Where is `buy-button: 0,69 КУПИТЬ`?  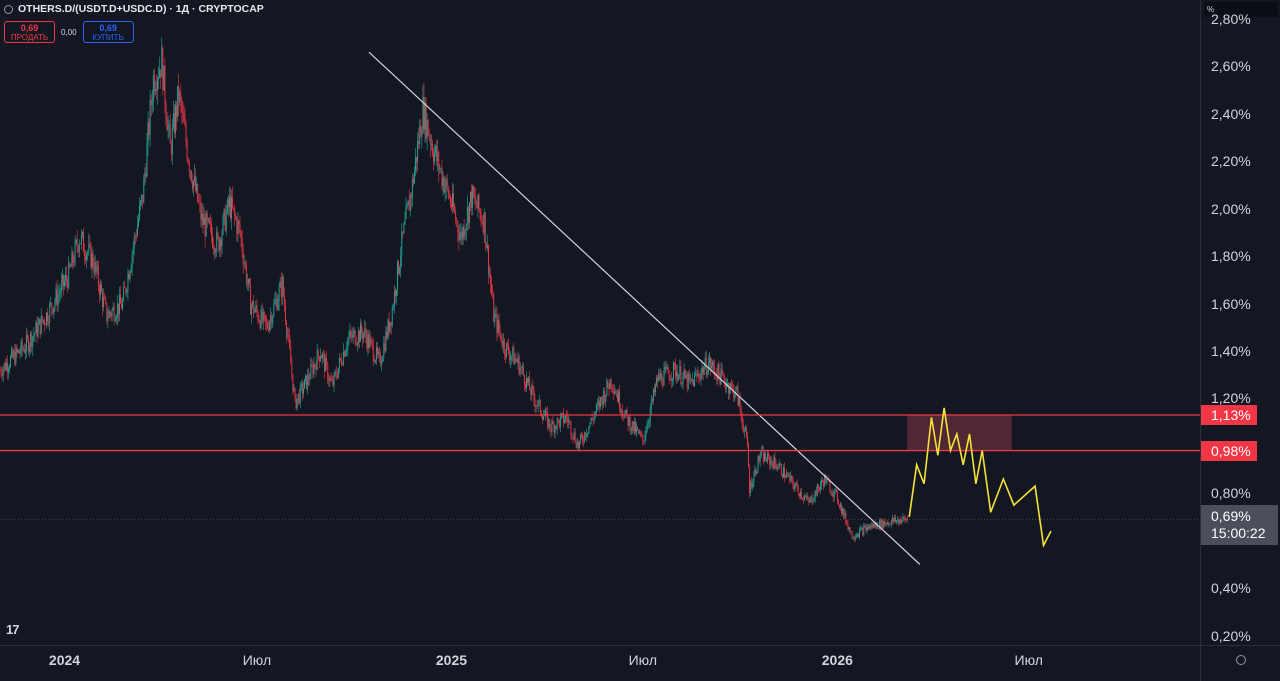 buy-button: 0,69 КУПИТЬ is located at coordinates (108, 32).